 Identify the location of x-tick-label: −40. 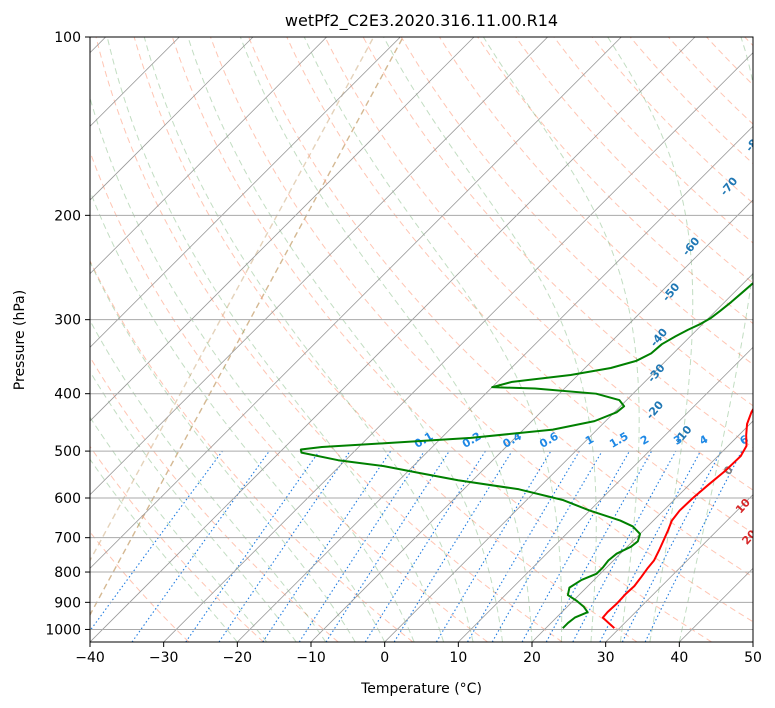
(90, 658).